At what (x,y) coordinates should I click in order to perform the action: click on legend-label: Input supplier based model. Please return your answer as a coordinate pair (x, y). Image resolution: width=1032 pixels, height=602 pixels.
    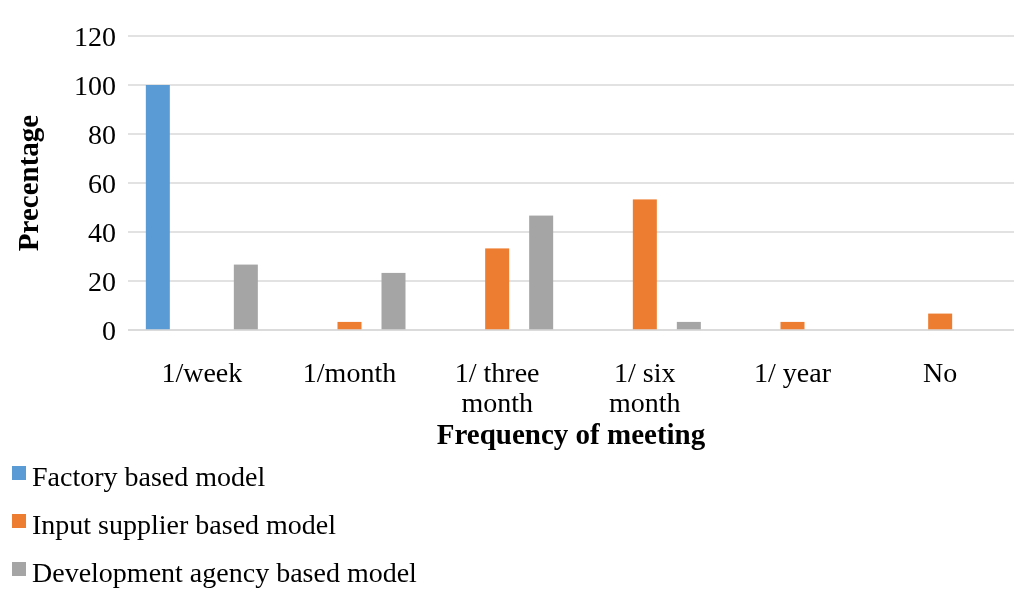
    Looking at the image, I should click on (184, 524).